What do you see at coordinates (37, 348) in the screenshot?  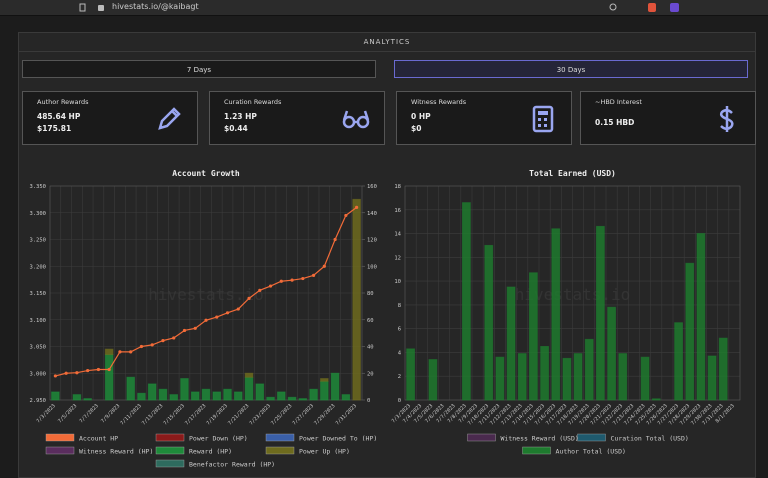 I see `y-tick-label: 3.050` at bounding box center [37, 348].